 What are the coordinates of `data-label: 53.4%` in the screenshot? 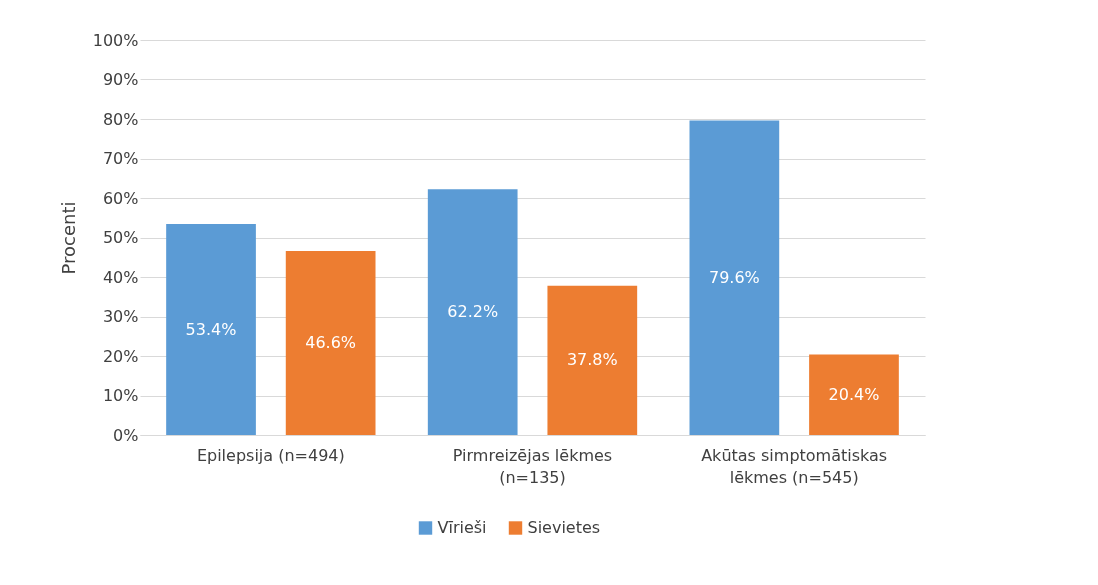 It's located at (211, 329).